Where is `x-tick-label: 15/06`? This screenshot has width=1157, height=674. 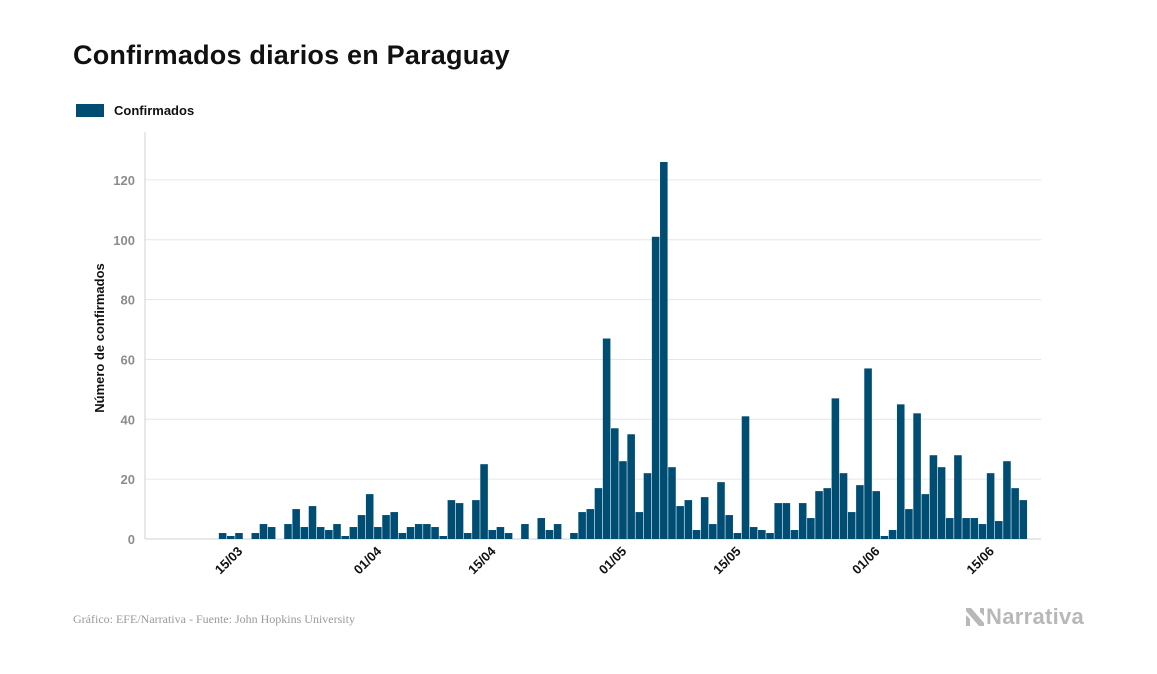 x-tick-label: 15/06 is located at coordinates (980, 561).